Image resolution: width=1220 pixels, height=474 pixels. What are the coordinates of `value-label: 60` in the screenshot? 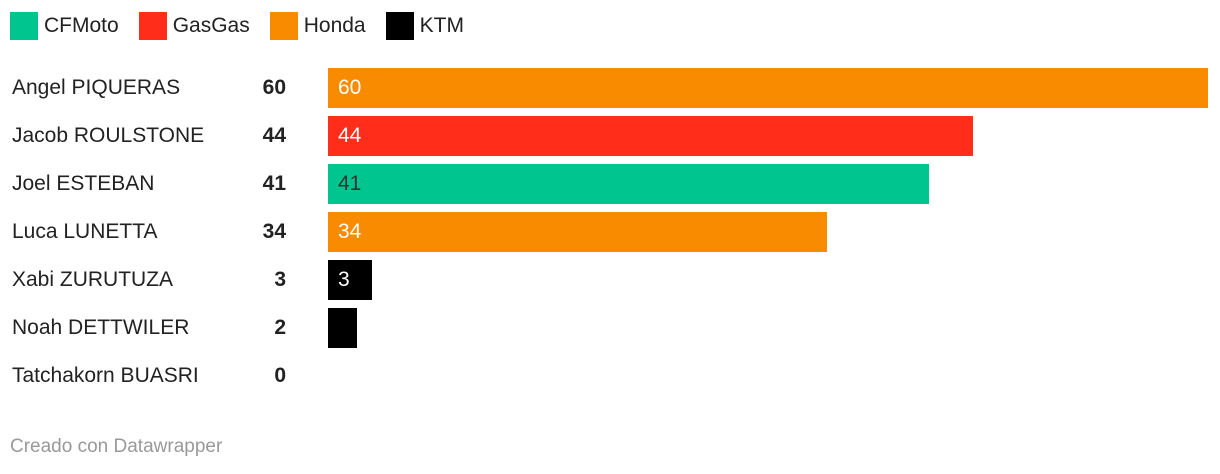 It's located at (274, 87).